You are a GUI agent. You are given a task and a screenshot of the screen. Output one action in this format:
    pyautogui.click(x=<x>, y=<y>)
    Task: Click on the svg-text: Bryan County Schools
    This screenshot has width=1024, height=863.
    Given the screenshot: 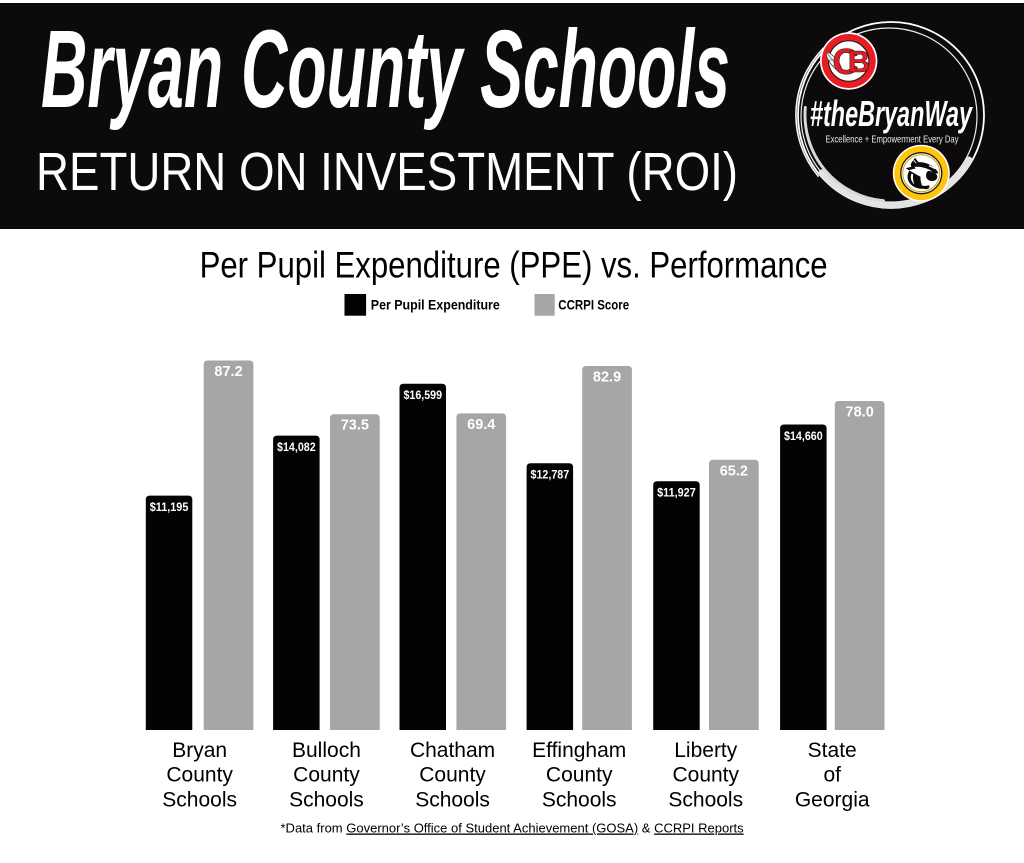 What is the action you would take?
    pyautogui.click(x=385, y=69)
    